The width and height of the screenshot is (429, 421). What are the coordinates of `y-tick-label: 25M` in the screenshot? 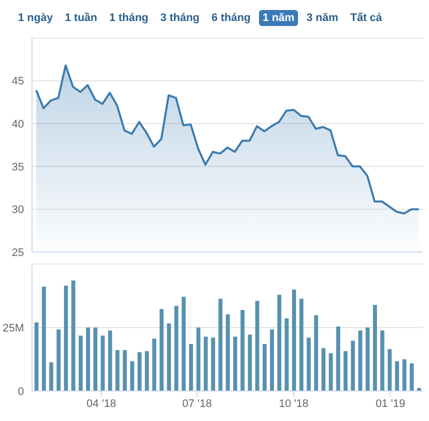 It's located at (13, 328).